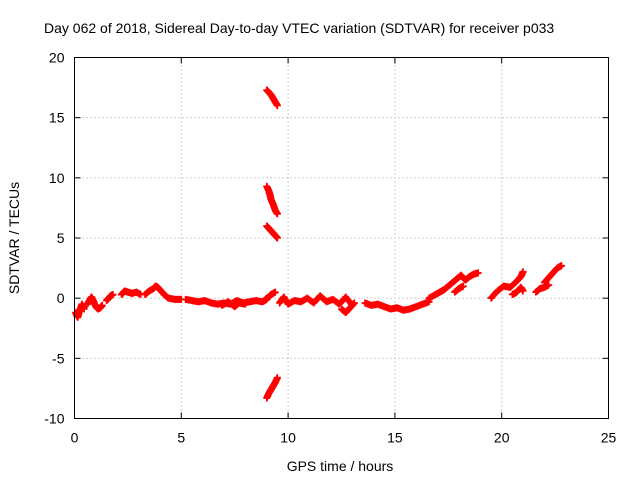  What do you see at coordinates (58, 358) in the screenshot?
I see `y-tick-label: -5` at bounding box center [58, 358].